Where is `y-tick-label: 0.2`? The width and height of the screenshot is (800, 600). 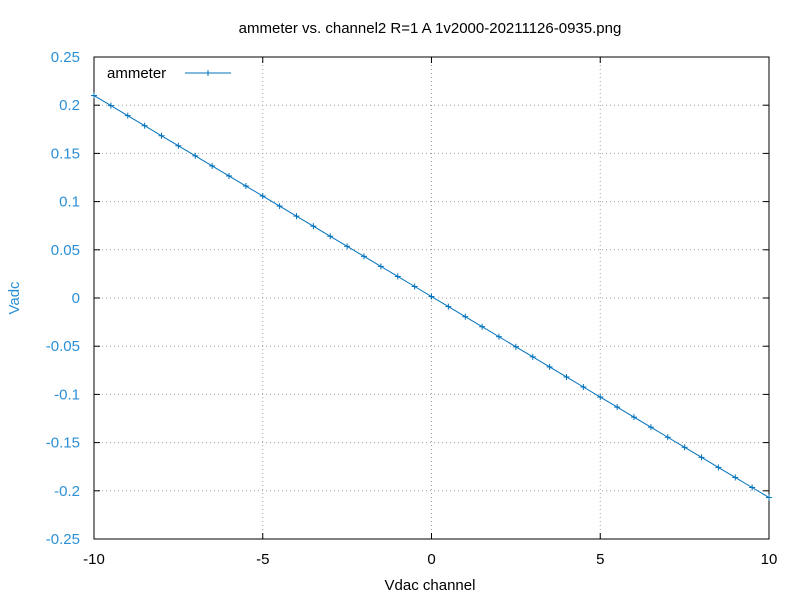 y-tick-label: 0.2 is located at coordinates (69, 105).